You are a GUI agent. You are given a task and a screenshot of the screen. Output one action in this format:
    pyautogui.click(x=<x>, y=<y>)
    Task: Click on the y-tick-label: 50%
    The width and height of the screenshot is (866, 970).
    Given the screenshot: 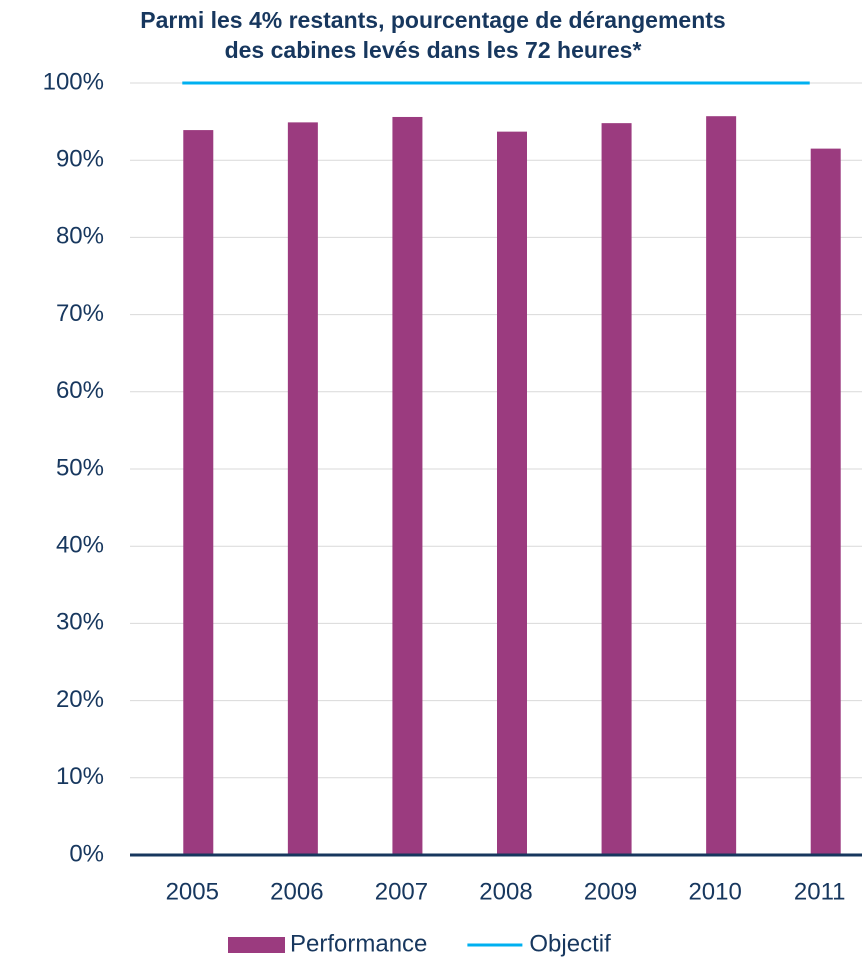 What is the action you would take?
    pyautogui.click(x=80, y=467)
    